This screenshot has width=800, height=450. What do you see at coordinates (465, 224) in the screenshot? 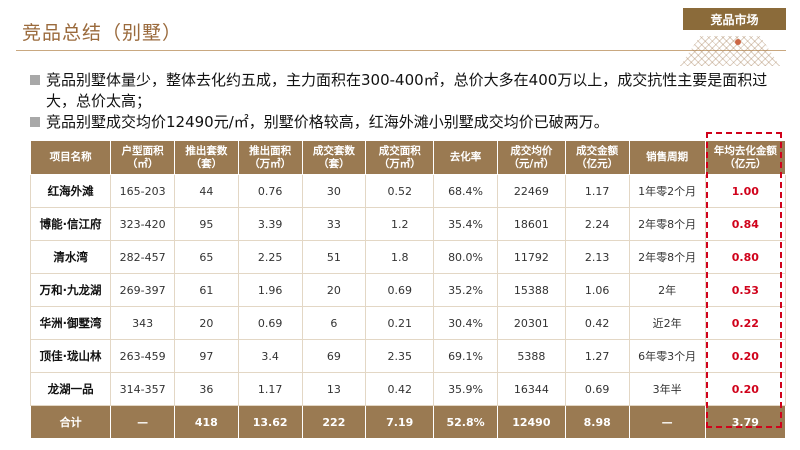
I see `table-cell: 35.4%` at bounding box center [465, 224].